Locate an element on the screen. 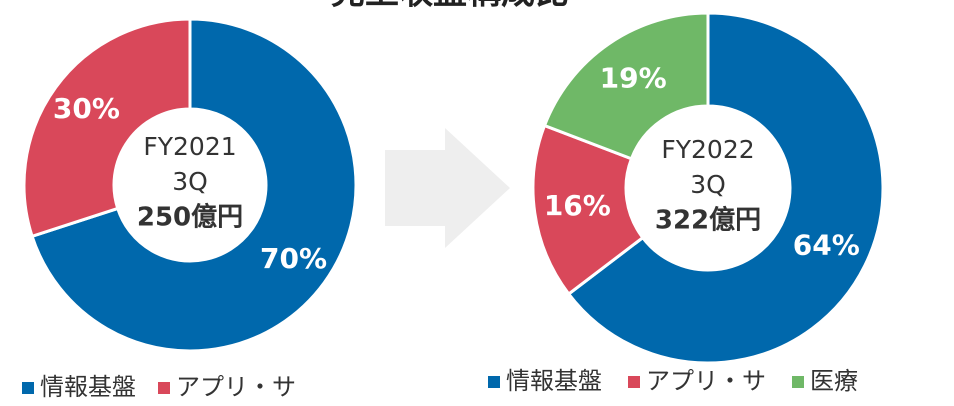 The height and width of the screenshot is (406, 954). data-label: 16% is located at coordinates (577, 205).